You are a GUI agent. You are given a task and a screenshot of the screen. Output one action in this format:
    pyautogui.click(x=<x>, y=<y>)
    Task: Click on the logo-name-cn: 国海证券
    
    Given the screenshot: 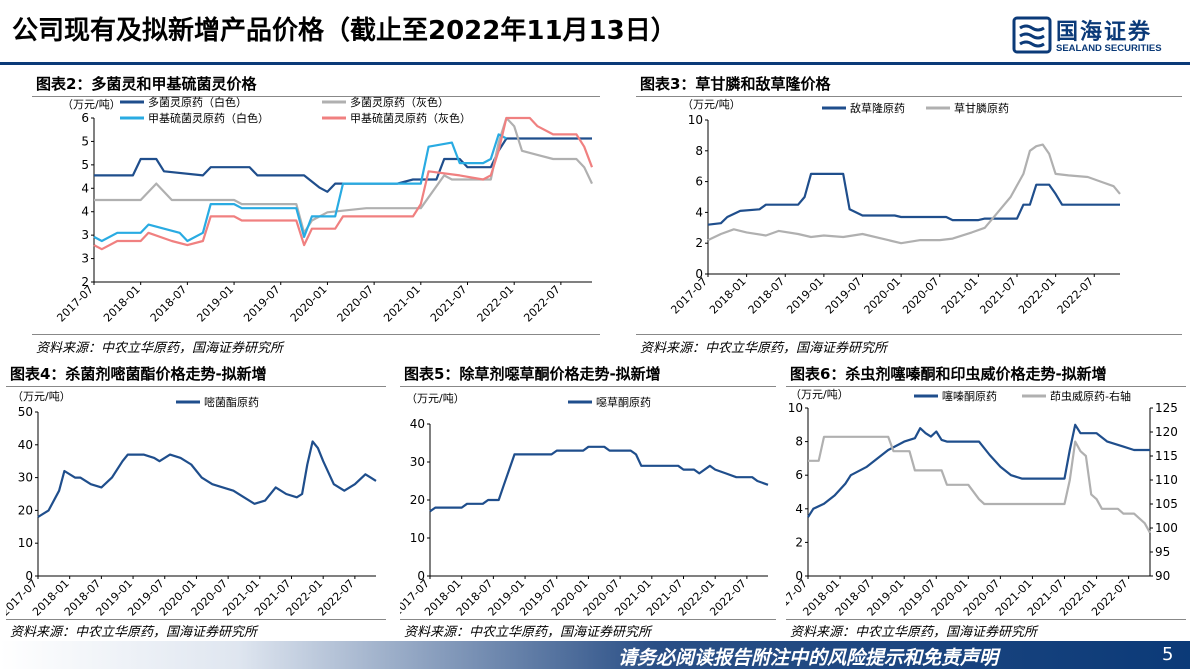 What is the action you would take?
    pyautogui.click(x=1104, y=32)
    